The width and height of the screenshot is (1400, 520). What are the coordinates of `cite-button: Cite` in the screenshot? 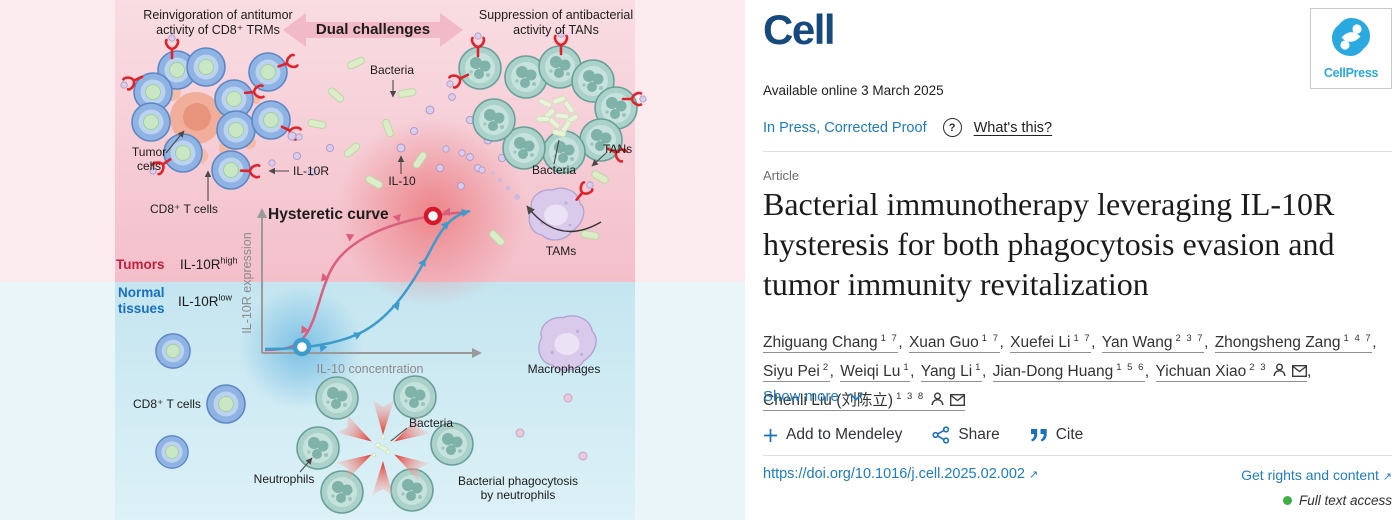 It's located at (1057, 435).